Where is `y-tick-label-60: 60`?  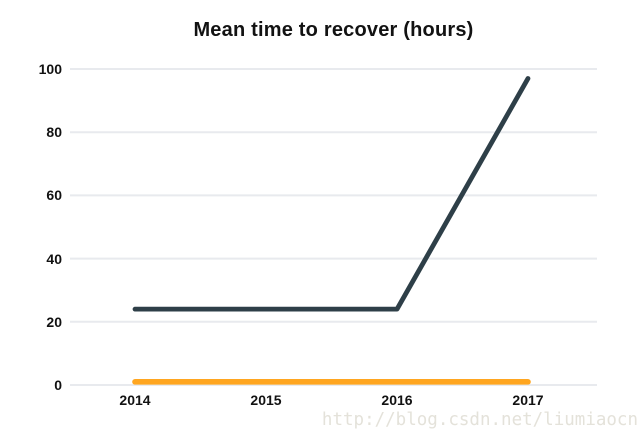 y-tick-label-60: 60 is located at coordinates (54, 195).